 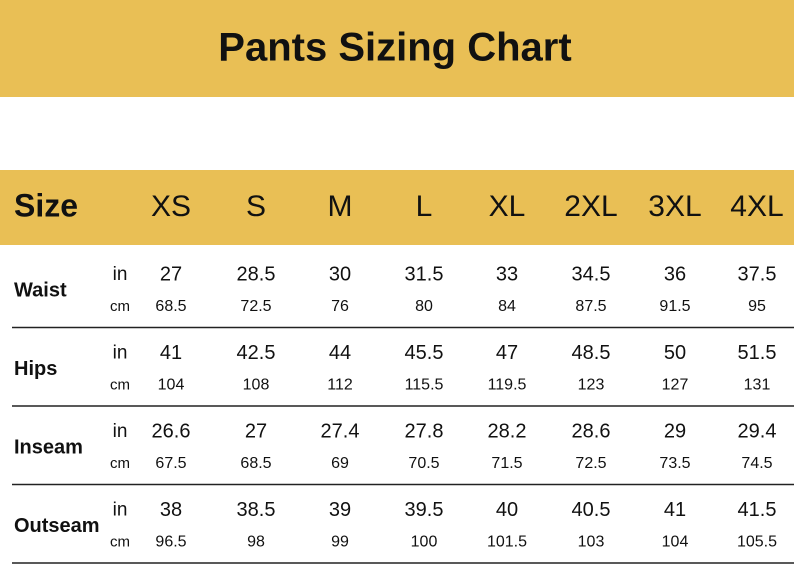 I want to click on cell-value: 37.5, so click(x=757, y=274).